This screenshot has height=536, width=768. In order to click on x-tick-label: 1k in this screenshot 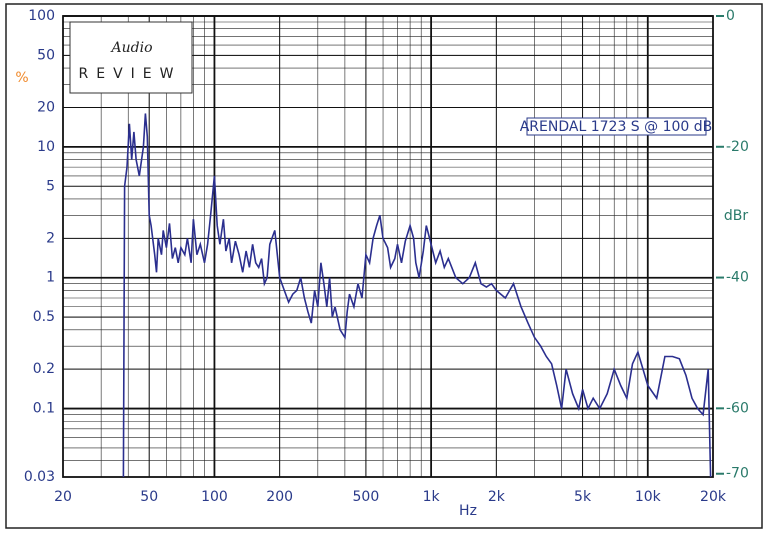, I will do `click(432, 497)`.